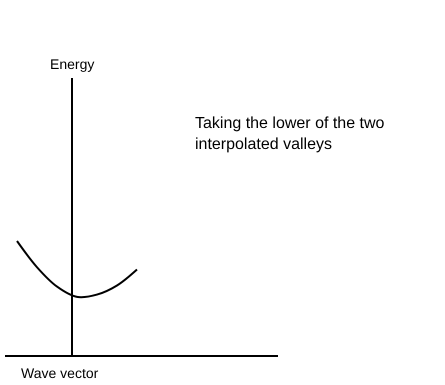  I want to click on text: Energy, so click(72, 64).